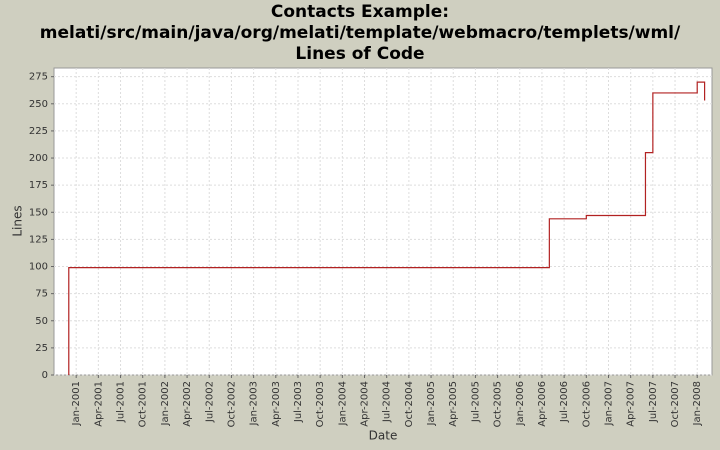 Image resolution: width=720 pixels, height=450 pixels. Describe the element at coordinates (564, 402) in the screenshot. I see `x-tick-label: Jul-2006` at that location.